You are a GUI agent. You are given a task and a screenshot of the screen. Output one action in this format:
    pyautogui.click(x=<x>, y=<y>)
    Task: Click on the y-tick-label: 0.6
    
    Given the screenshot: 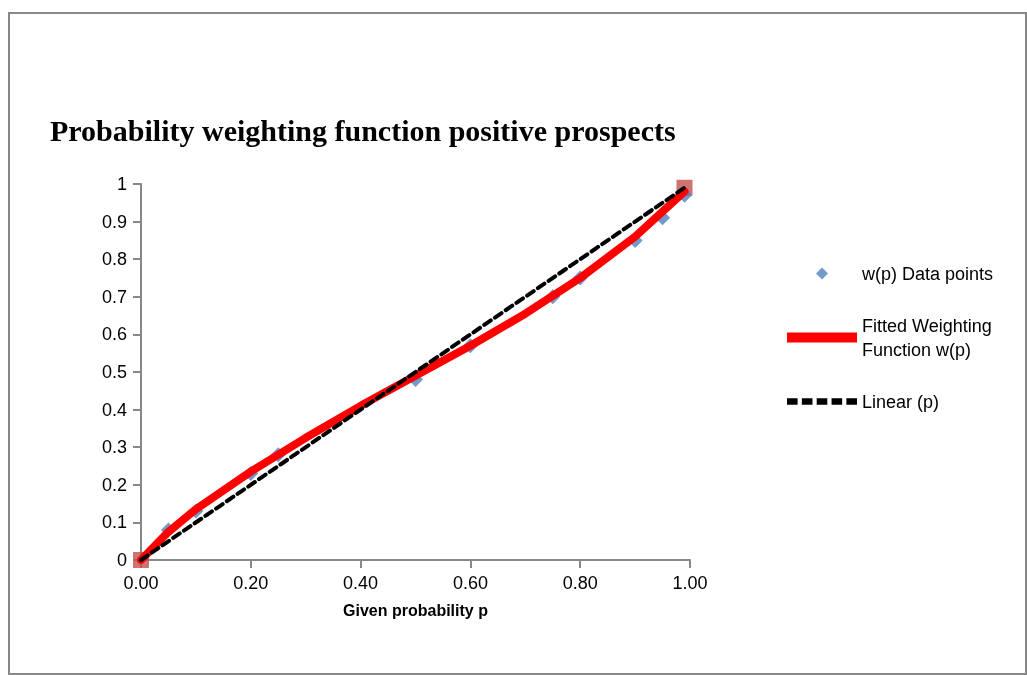 What is the action you would take?
    pyautogui.click(x=114, y=334)
    